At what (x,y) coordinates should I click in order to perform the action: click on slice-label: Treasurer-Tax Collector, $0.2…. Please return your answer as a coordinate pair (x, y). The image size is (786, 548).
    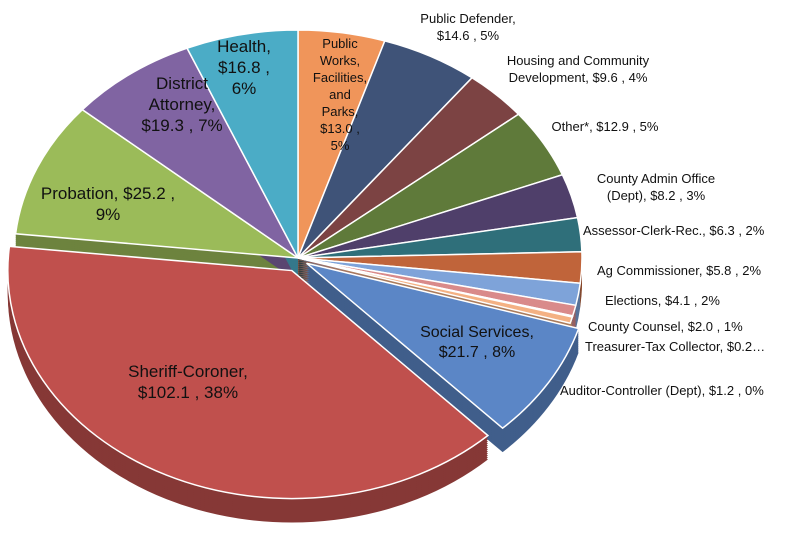
    Looking at the image, I should click on (675, 346).